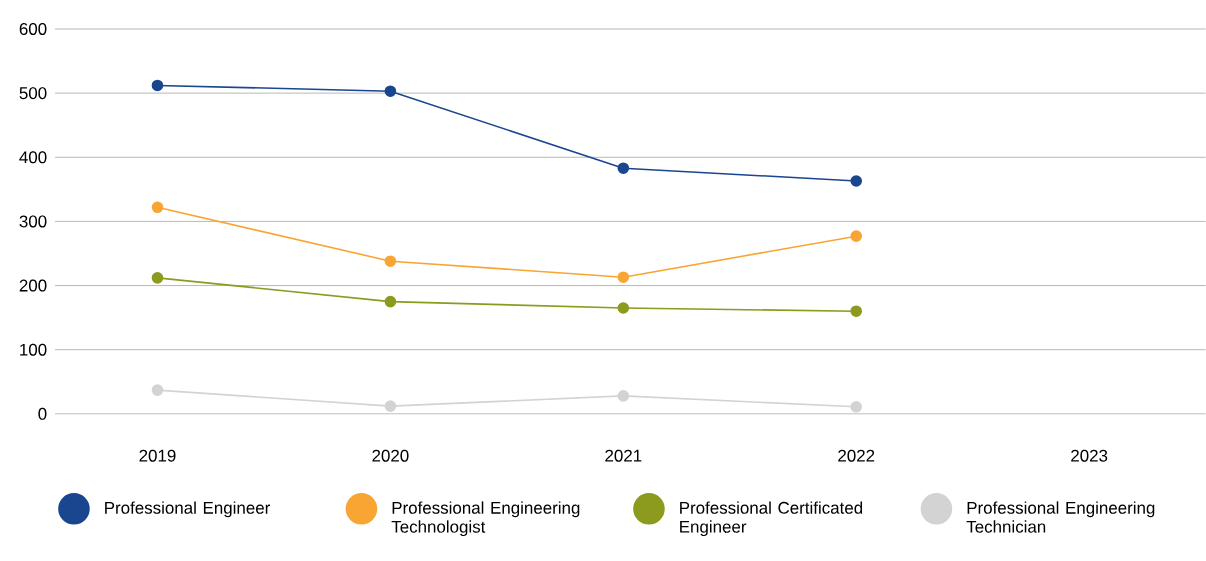 The image size is (1206, 561). I want to click on y-tick-label: 200, so click(33, 285).